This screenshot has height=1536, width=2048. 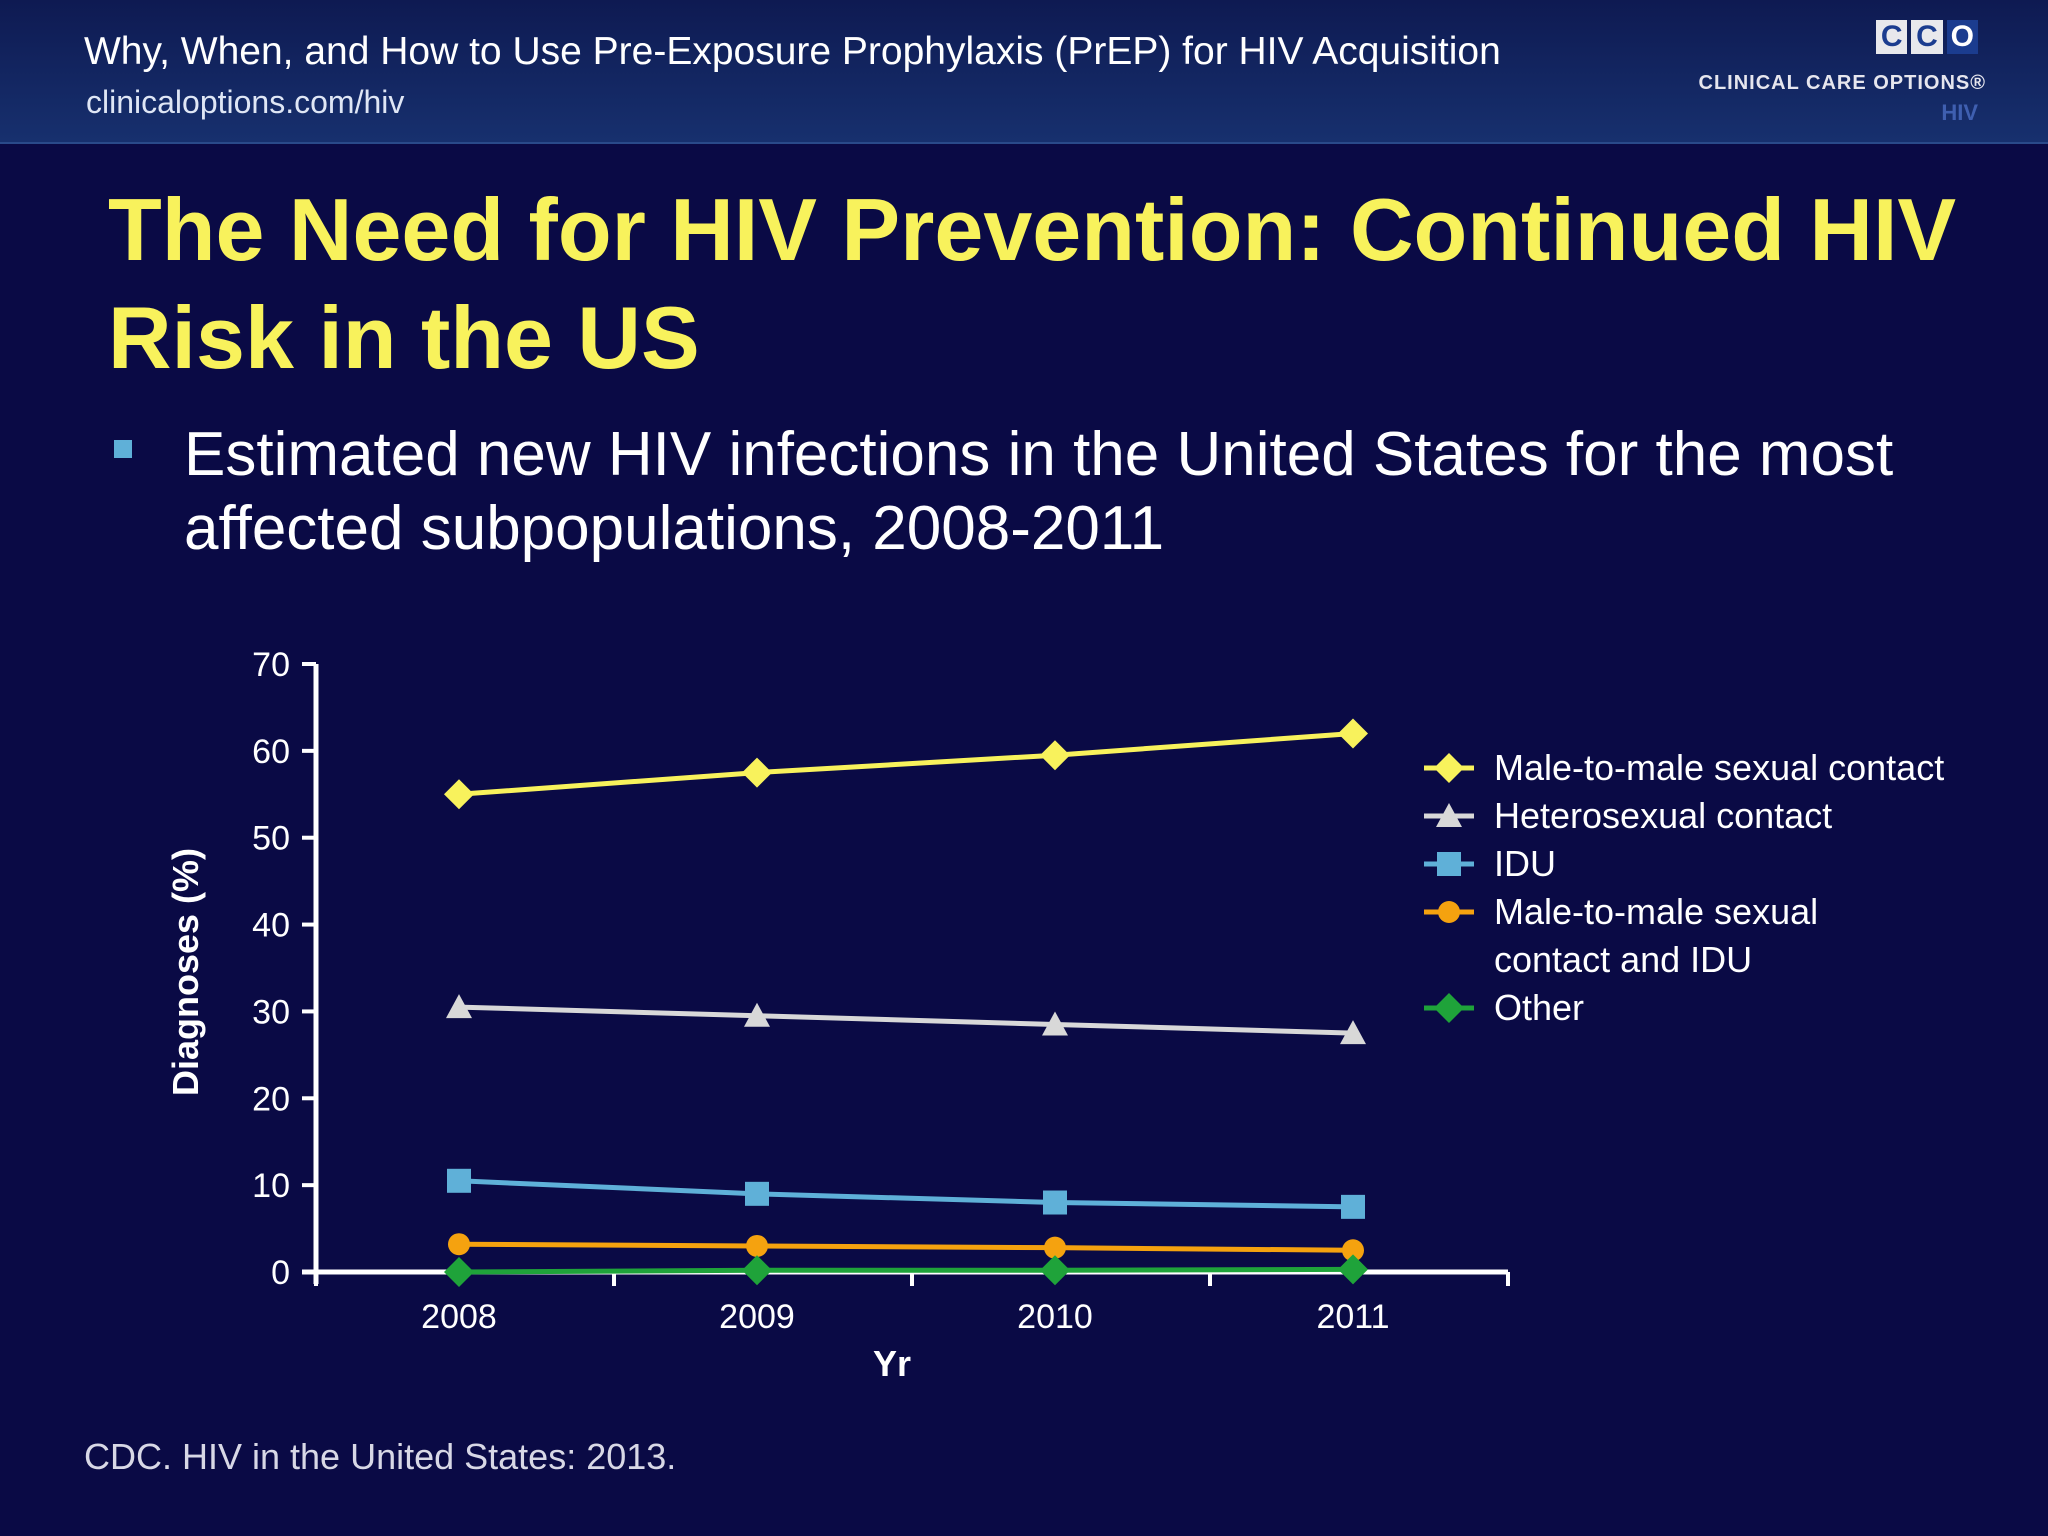 What do you see at coordinates (1892, 37) in the screenshot?
I see `logo-letter-1: C` at bounding box center [1892, 37].